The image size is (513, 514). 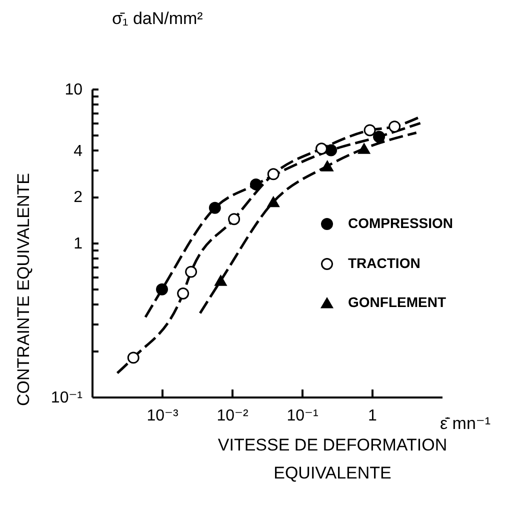 I want to click on legend-label: COMPRESSION, so click(x=401, y=223).